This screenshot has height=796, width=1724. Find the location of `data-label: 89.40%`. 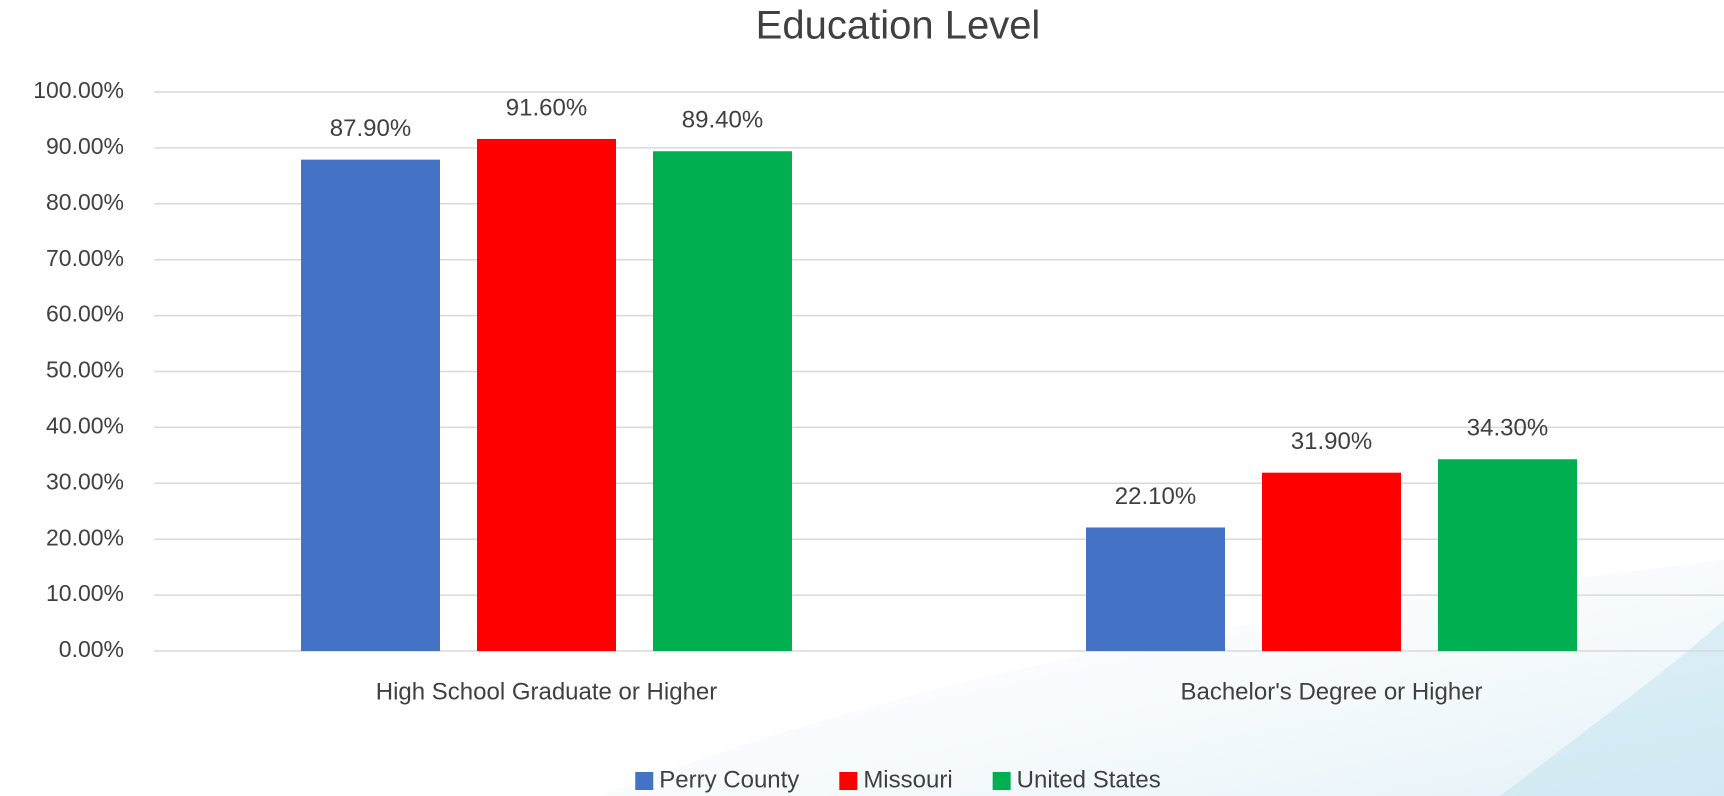

data-label: 89.40% is located at coordinates (722, 120).